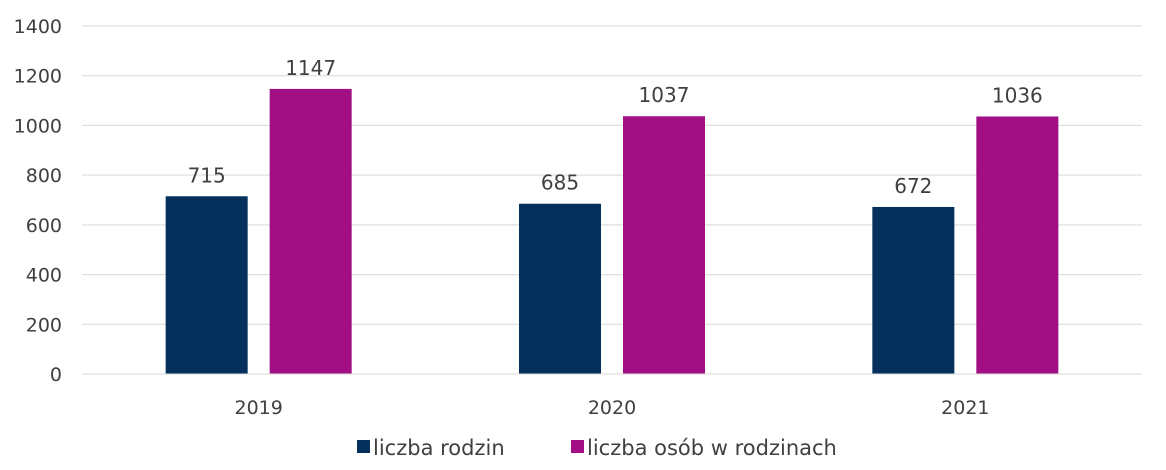 This screenshot has height=470, width=1166. I want to click on x-category-label: 2021, so click(965, 408).